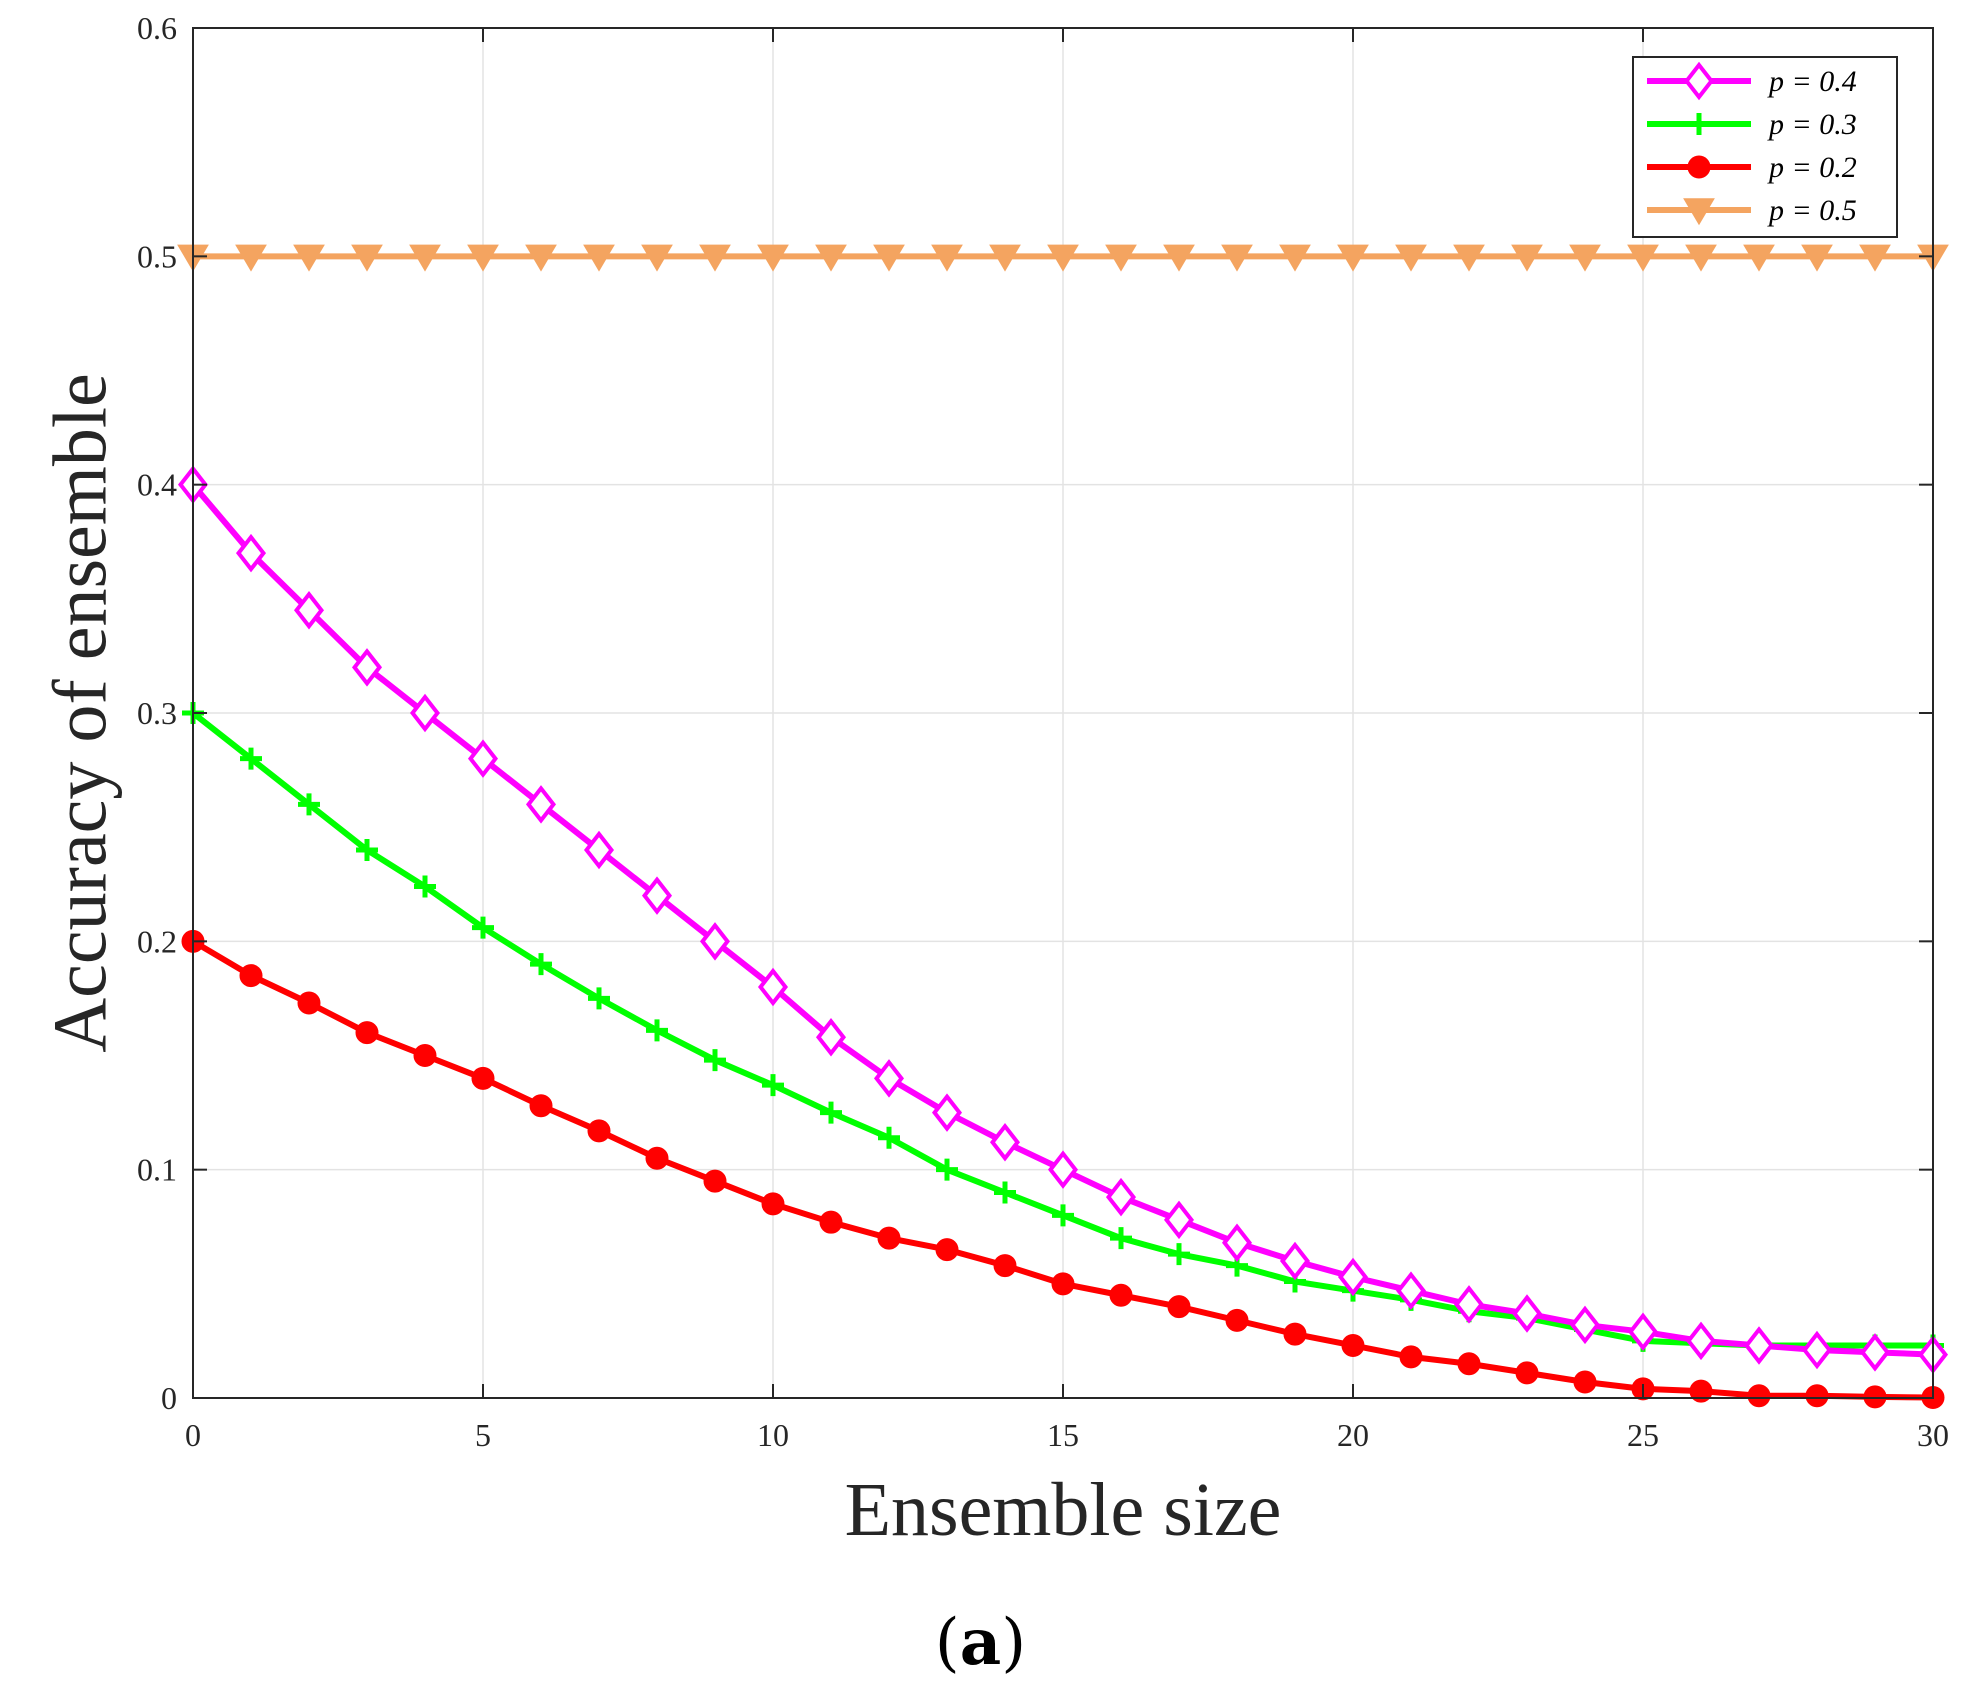 The height and width of the screenshot is (1690, 1961). Describe the element at coordinates (1353, 1435) in the screenshot. I see `x-tick-label: 20` at that location.